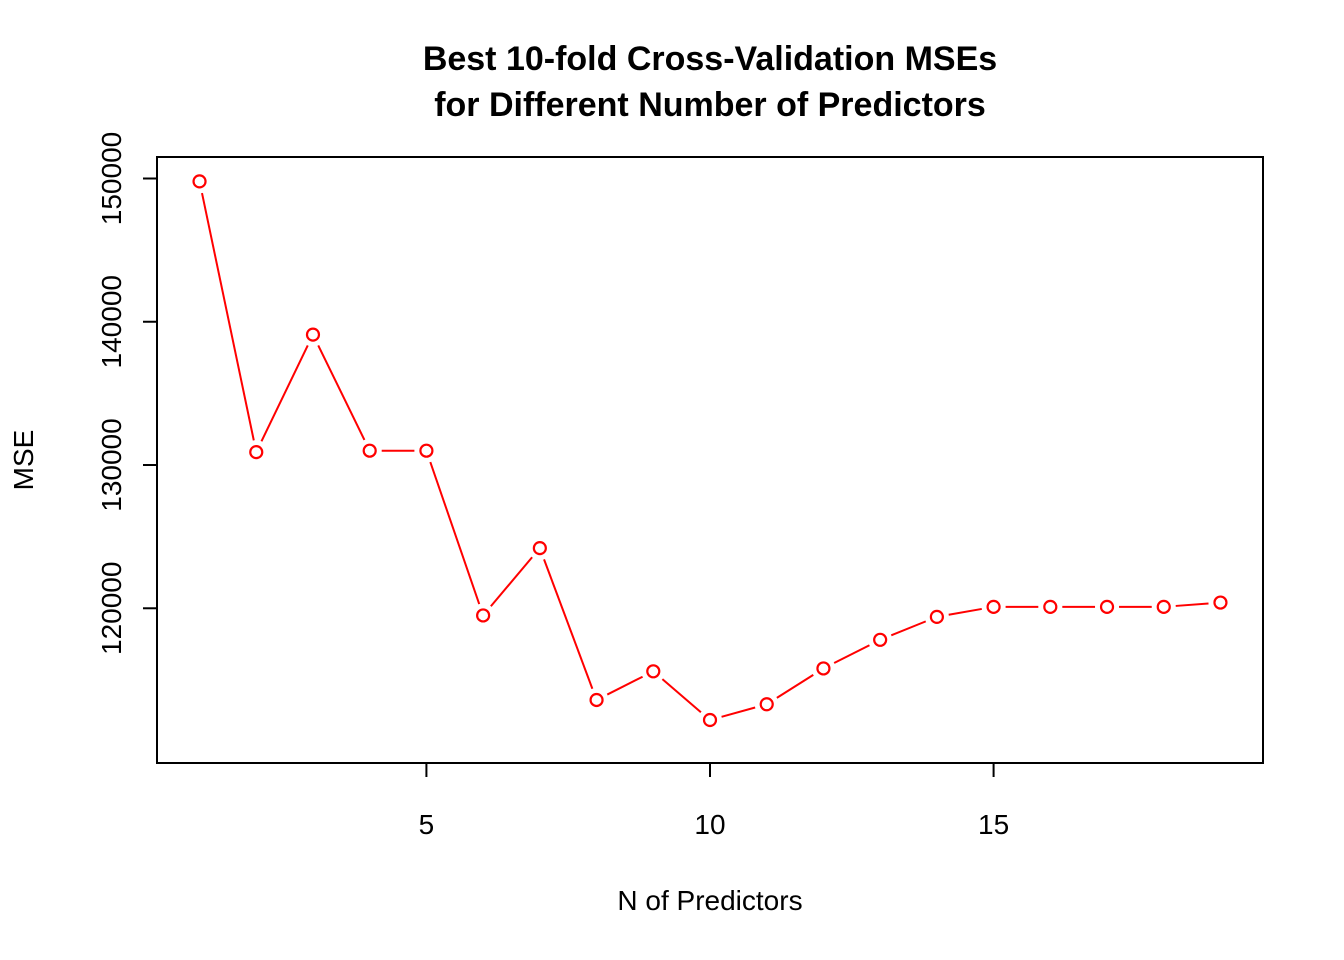 The height and width of the screenshot is (960, 1344). I want to click on chart-title-line-2: for Different Number of Predictors, so click(710, 105).